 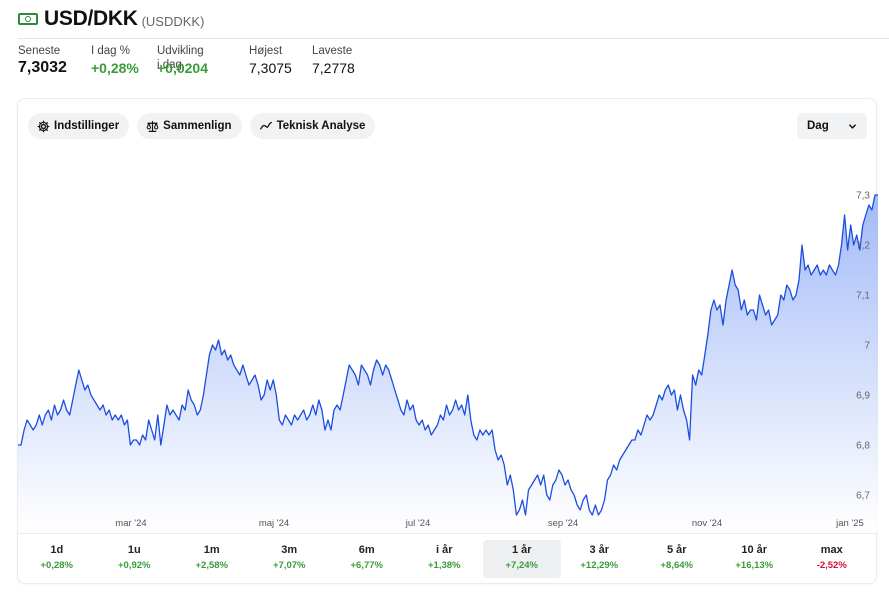 I want to click on stat-high: Højest 7,3075, so click(x=270, y=60).